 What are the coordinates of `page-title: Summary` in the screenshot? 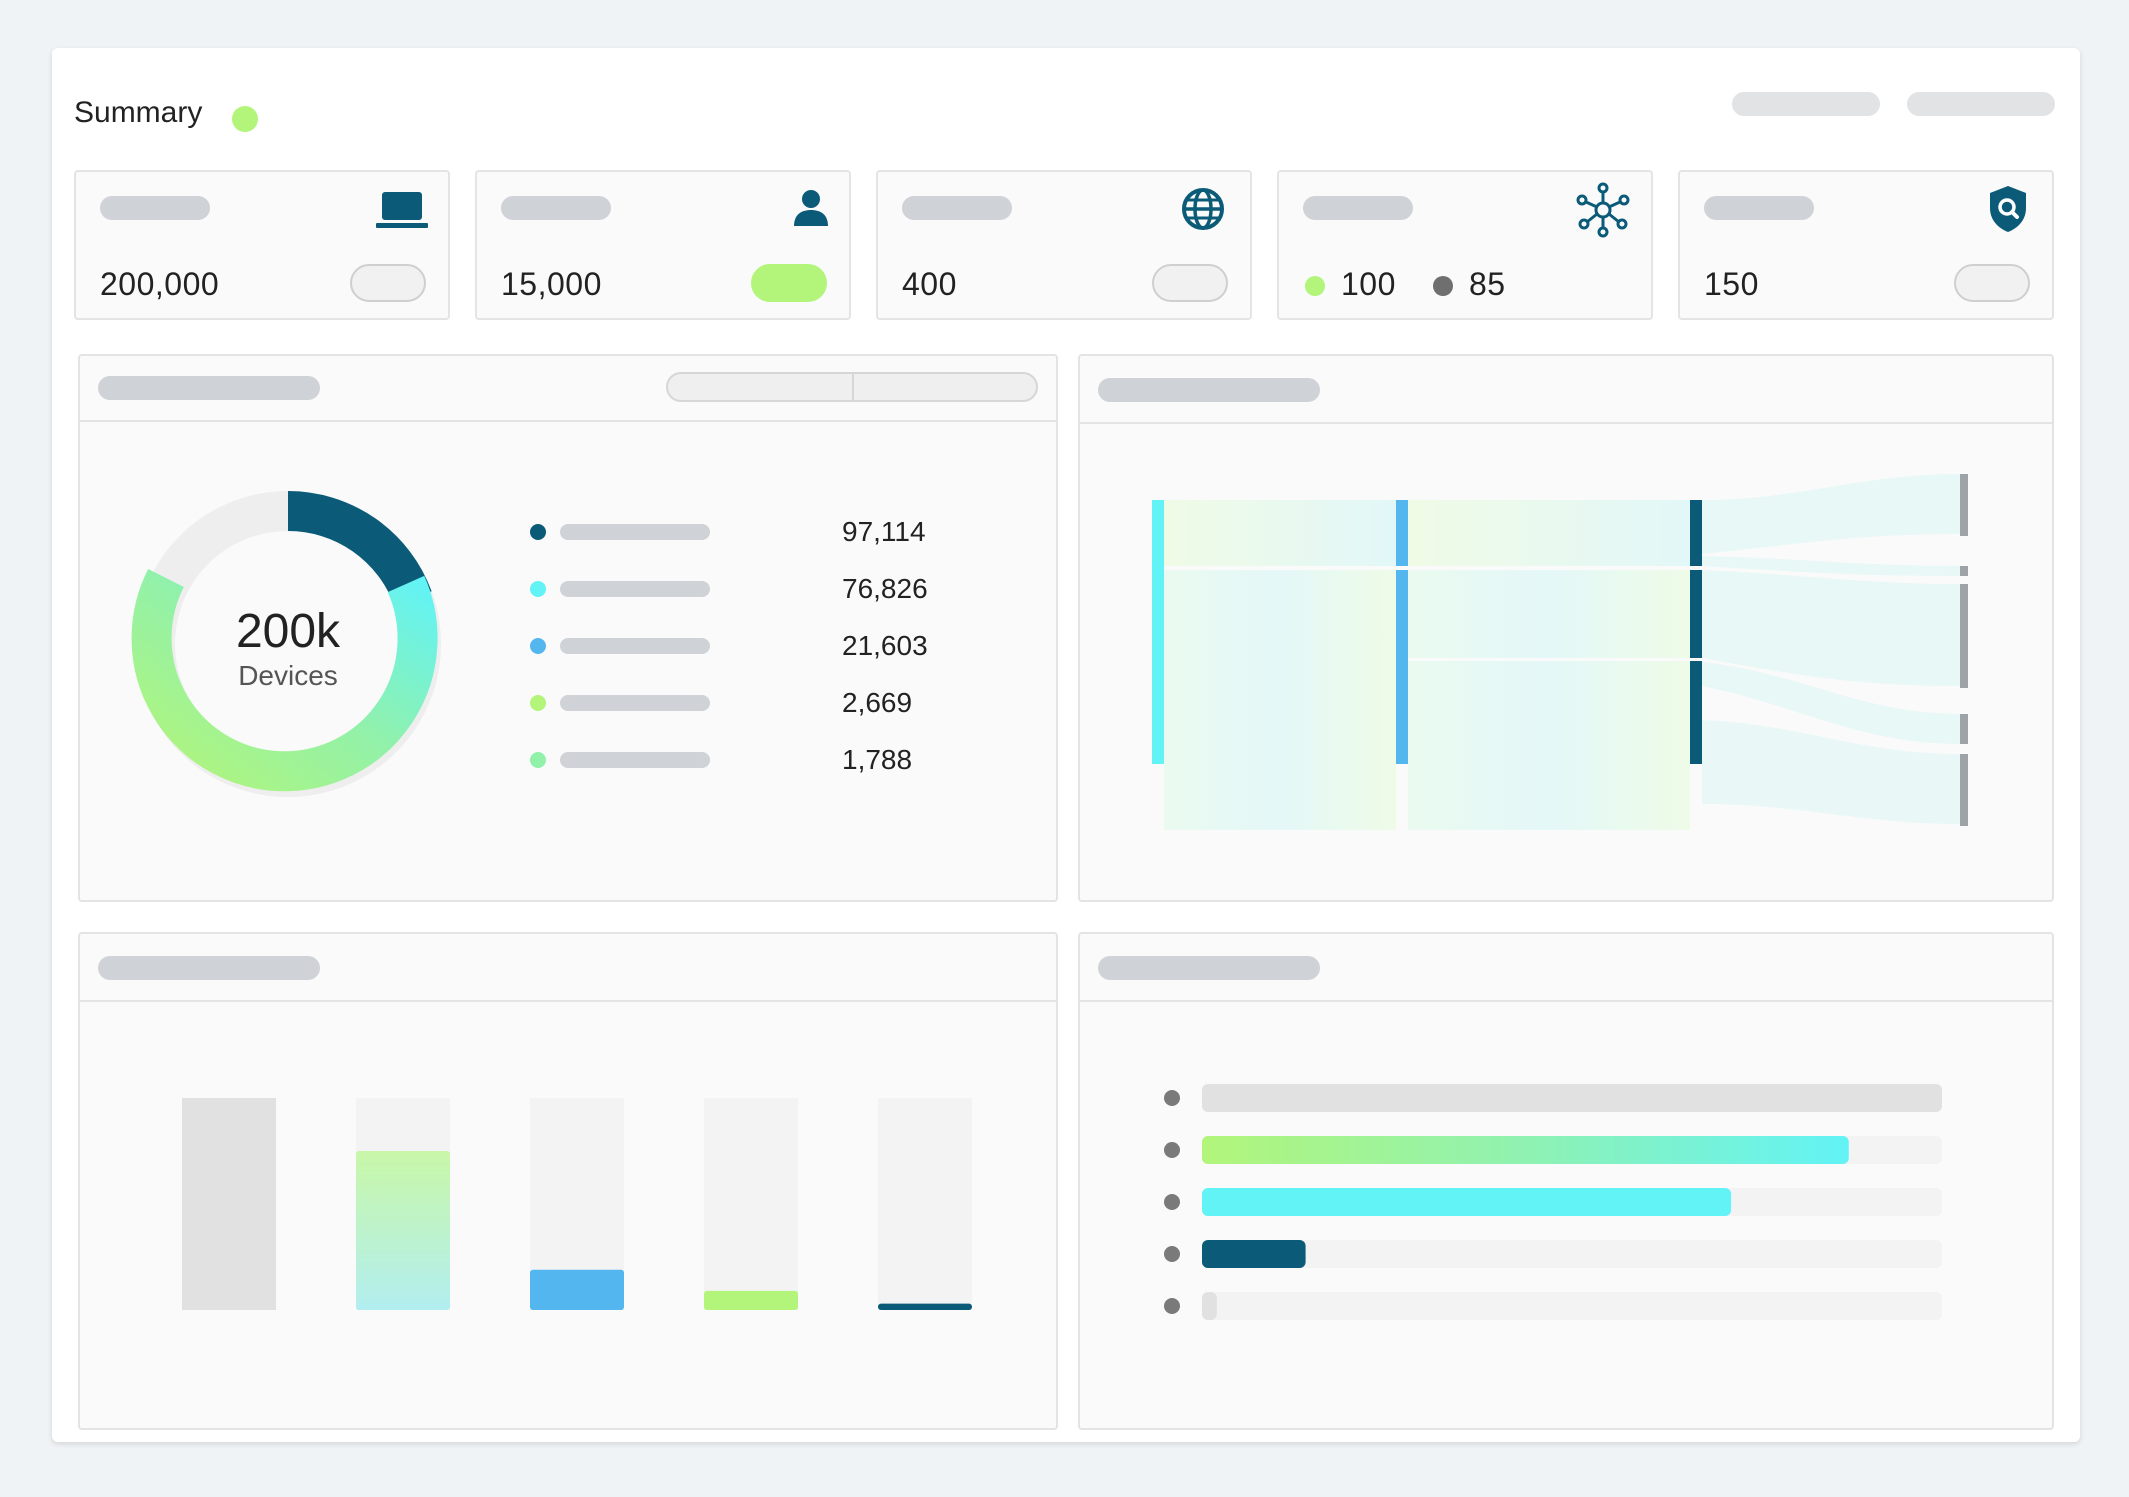 It's located at (138, 112).